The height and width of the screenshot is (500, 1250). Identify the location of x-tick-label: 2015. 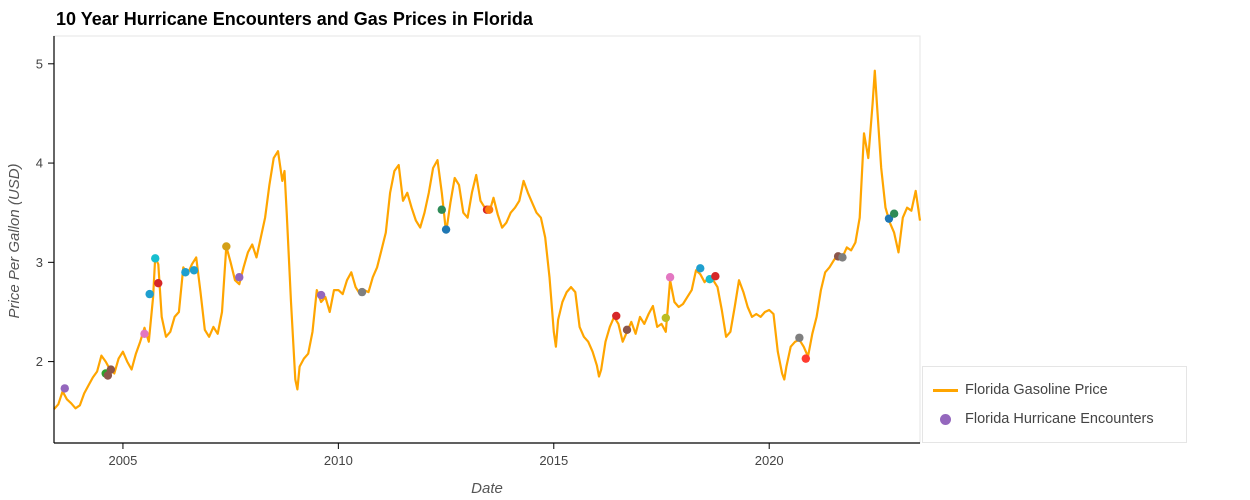
(553, 460).